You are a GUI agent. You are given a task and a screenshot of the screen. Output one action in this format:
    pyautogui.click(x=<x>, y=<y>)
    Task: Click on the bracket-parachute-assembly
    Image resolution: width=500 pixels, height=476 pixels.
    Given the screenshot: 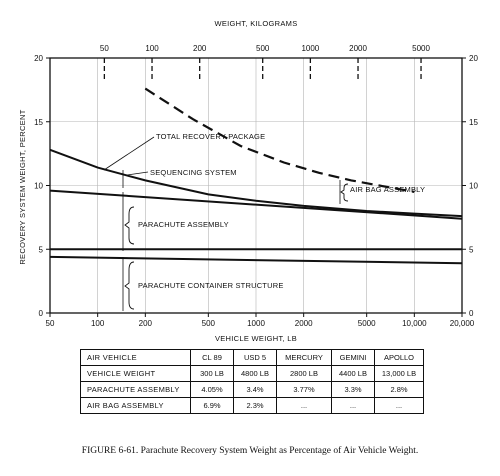 What is the action you would take?
    pyautogui.click(x=129, y=225)
    